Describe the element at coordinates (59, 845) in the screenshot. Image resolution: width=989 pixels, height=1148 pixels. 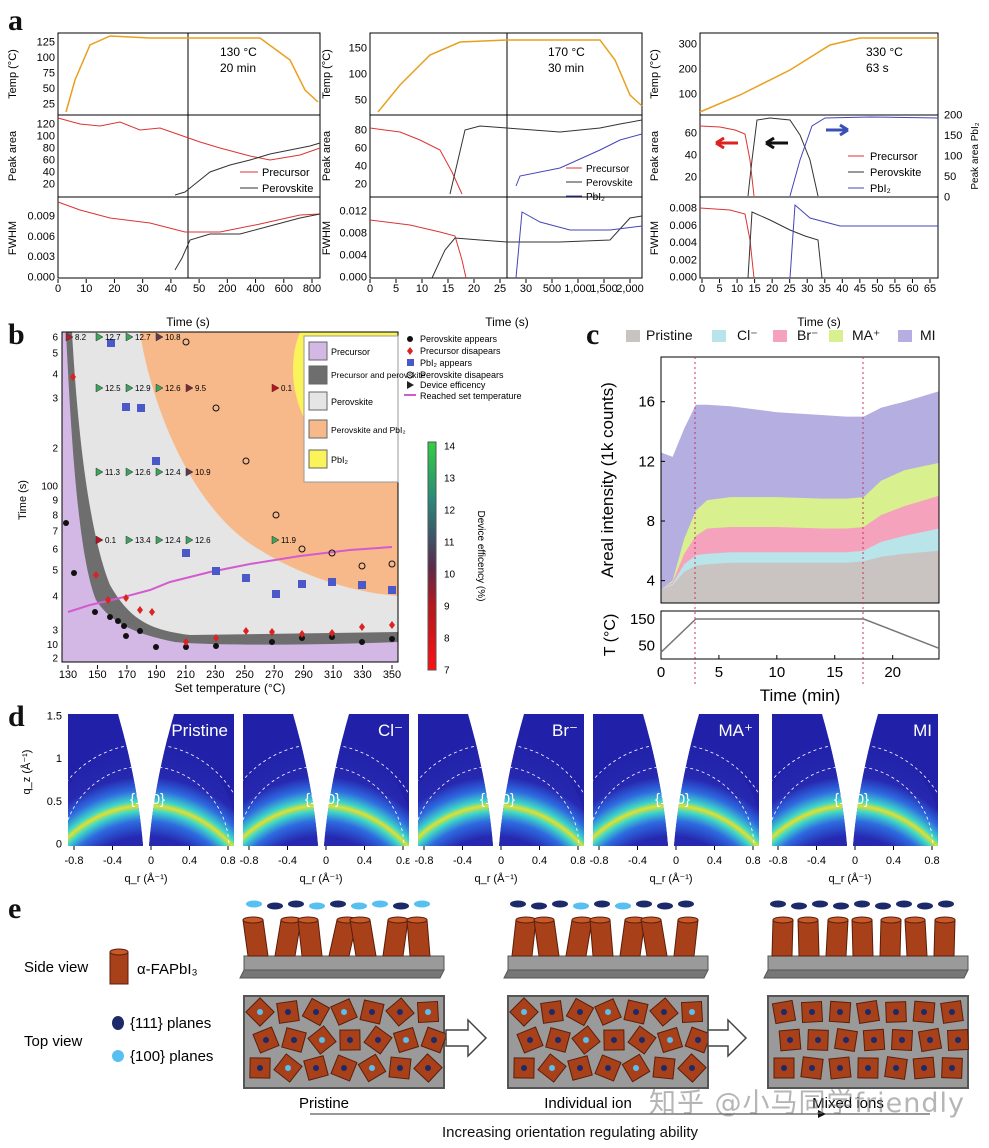
I see `d-y-ticks-label: 0` at that location.